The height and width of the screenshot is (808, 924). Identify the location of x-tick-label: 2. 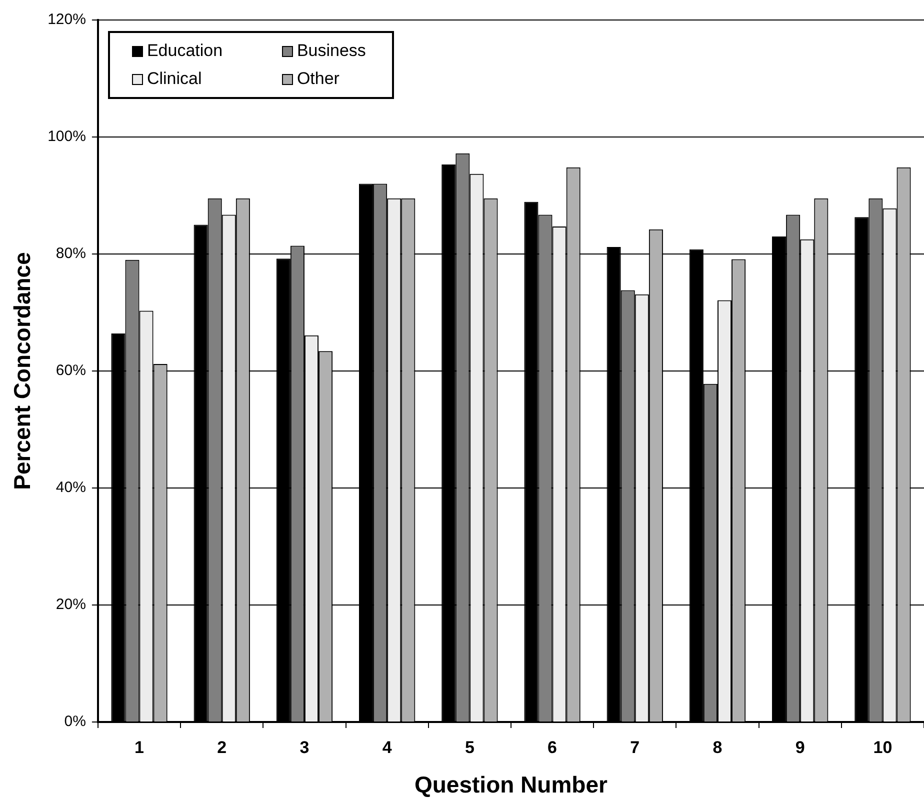
(222, 747).